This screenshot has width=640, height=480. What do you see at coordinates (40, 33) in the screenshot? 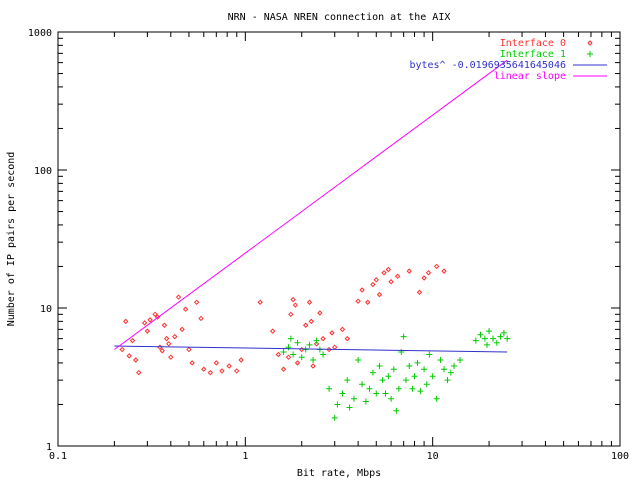
I see `y-tick-label: 1000` at bounding box center [40, 33].